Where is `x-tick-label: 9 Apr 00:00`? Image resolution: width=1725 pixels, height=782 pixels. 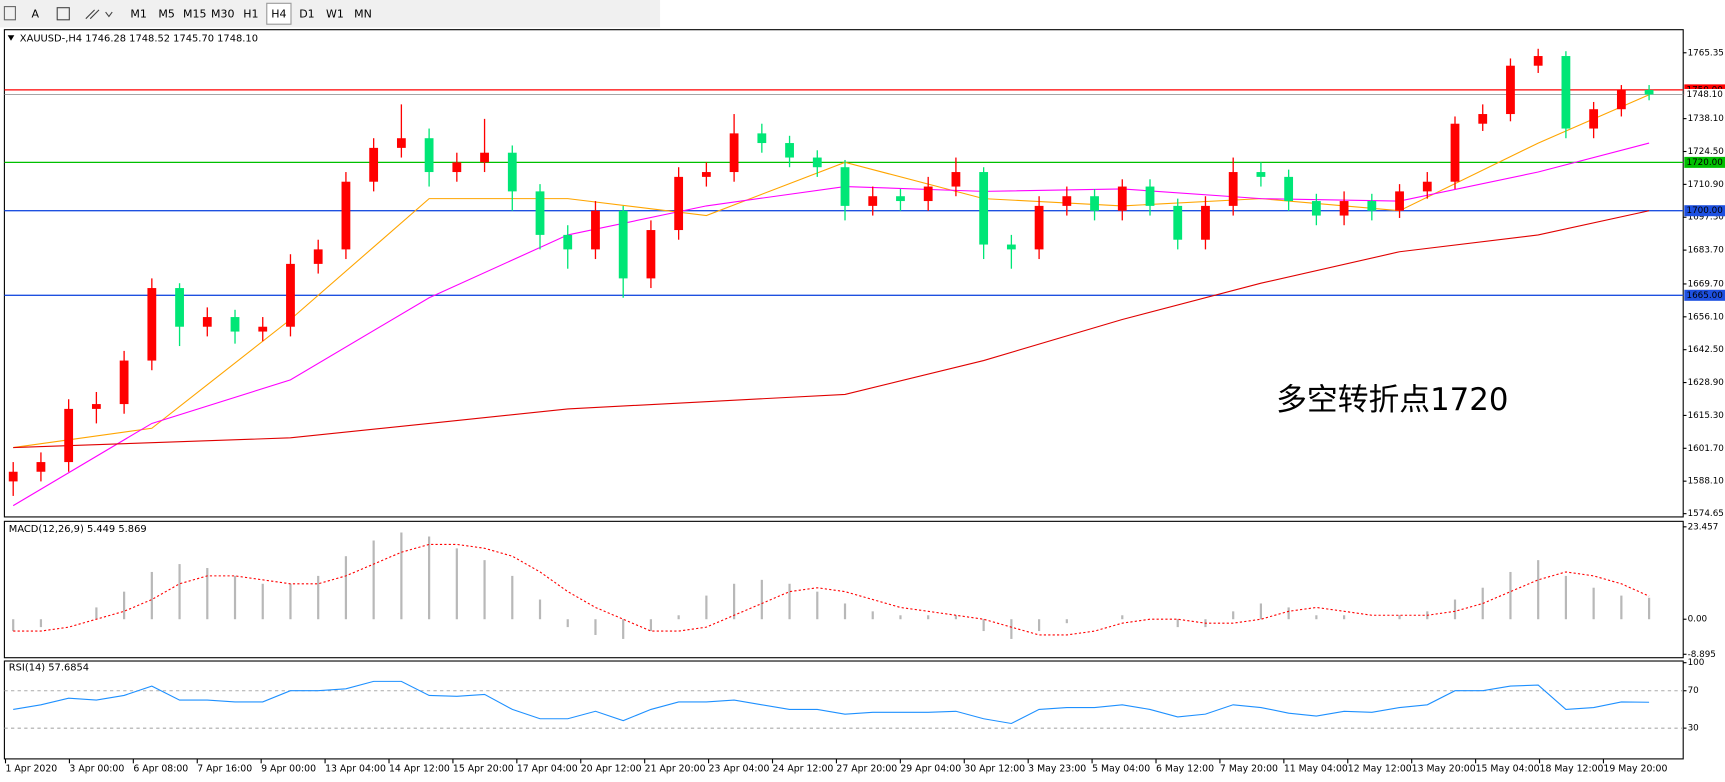
x-tick-label: 9 Apr 00:00 is located at coordinates (288, 768).